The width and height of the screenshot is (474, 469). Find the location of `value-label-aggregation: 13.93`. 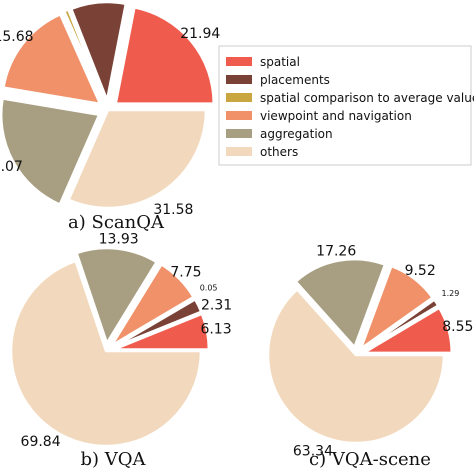

value-label-aggregation: 13.93 is located at coordinates (119, 240).